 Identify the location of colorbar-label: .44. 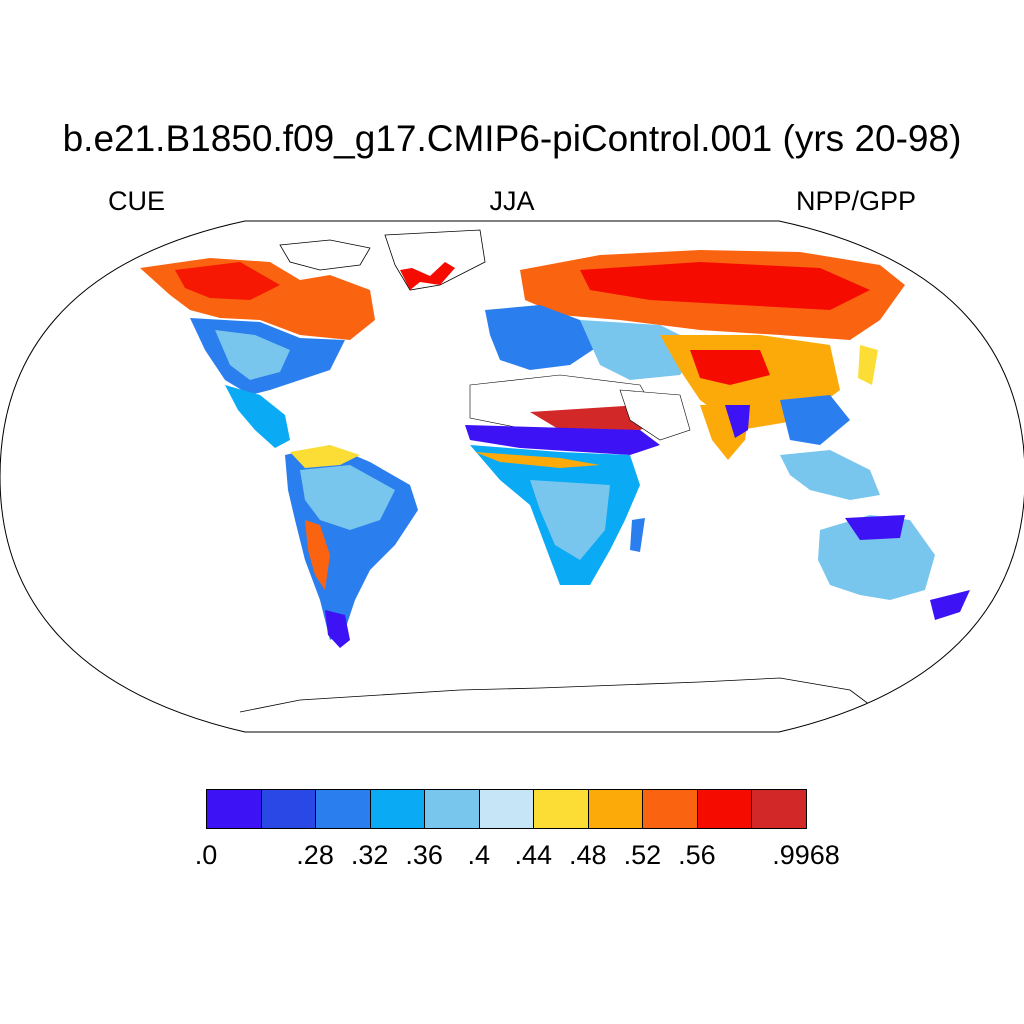
(533, 855).